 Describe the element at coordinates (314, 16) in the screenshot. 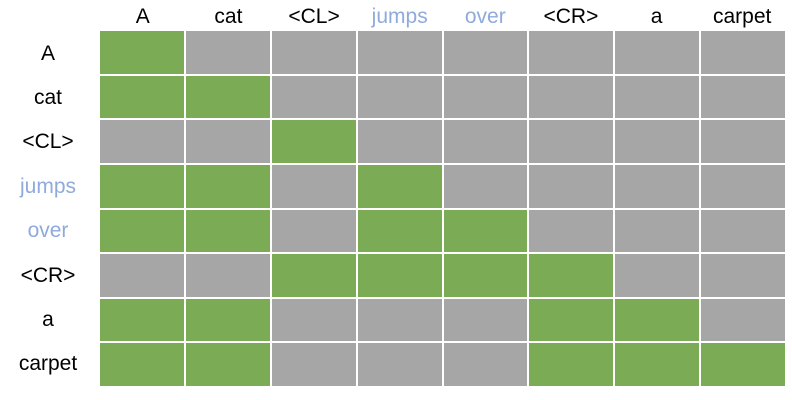

I see `column-header-cl: <CL>` at that location.